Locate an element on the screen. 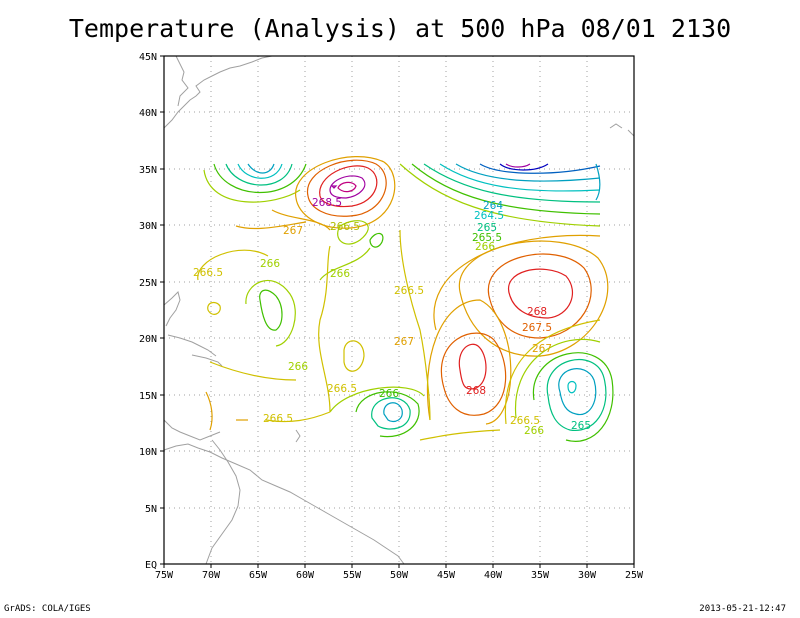  lat-tick-labels: 45N 40N 35N 30N 25N 20N 15N 10N 5N EQ is located at coordinates (148, 311).